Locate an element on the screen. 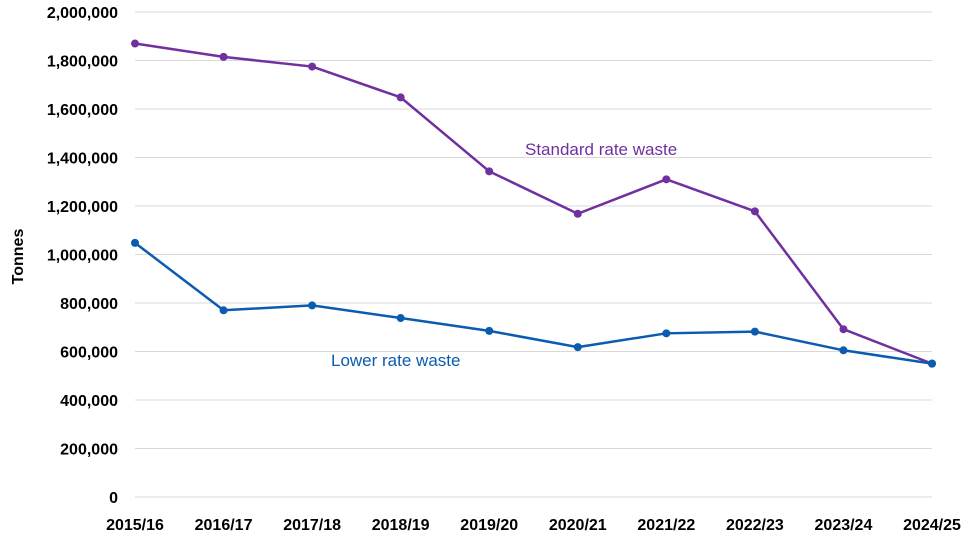  x-tick-label: 2016/17 is located at coordinates (224, 525).